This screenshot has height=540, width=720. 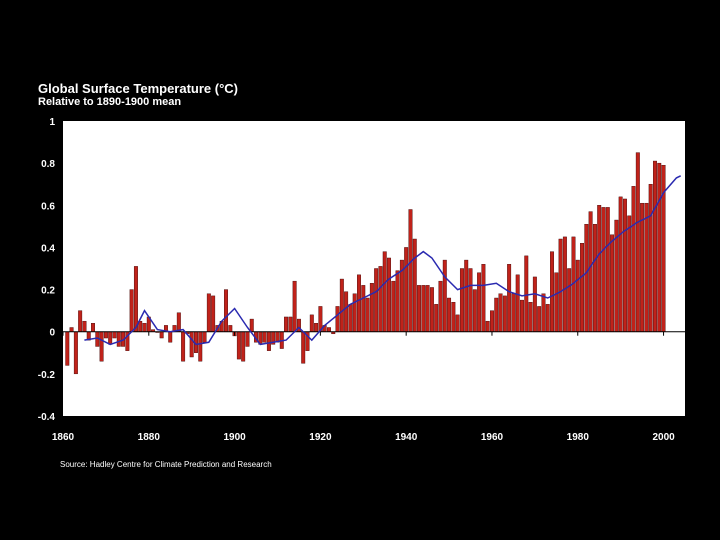 I want to click on chart-subtitle: Relative to 1890-1900 mean, so click(x=110, y=102).